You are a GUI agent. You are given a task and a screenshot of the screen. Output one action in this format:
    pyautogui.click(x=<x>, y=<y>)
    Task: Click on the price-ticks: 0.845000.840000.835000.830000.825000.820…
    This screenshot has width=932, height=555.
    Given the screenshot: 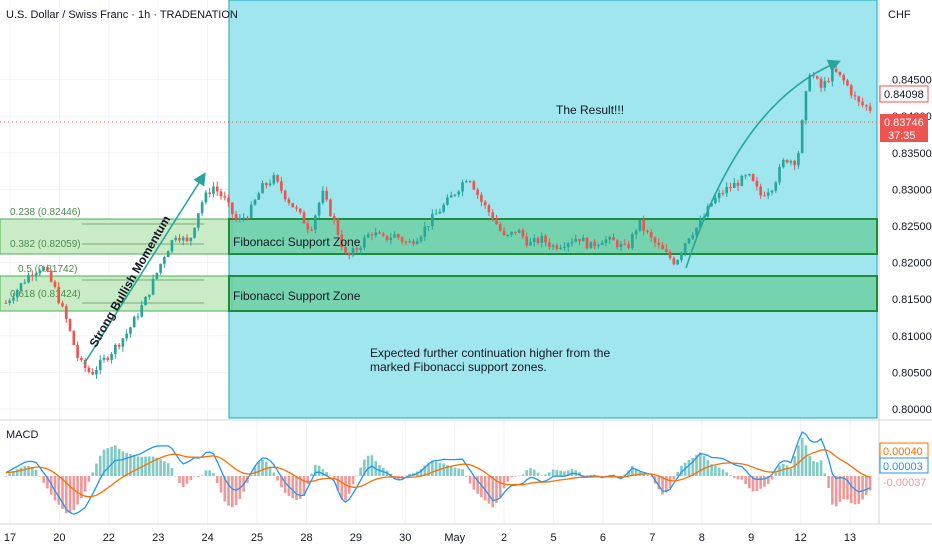 What is the action you would take?
    pyautogui.click(x=912, y=245)
    